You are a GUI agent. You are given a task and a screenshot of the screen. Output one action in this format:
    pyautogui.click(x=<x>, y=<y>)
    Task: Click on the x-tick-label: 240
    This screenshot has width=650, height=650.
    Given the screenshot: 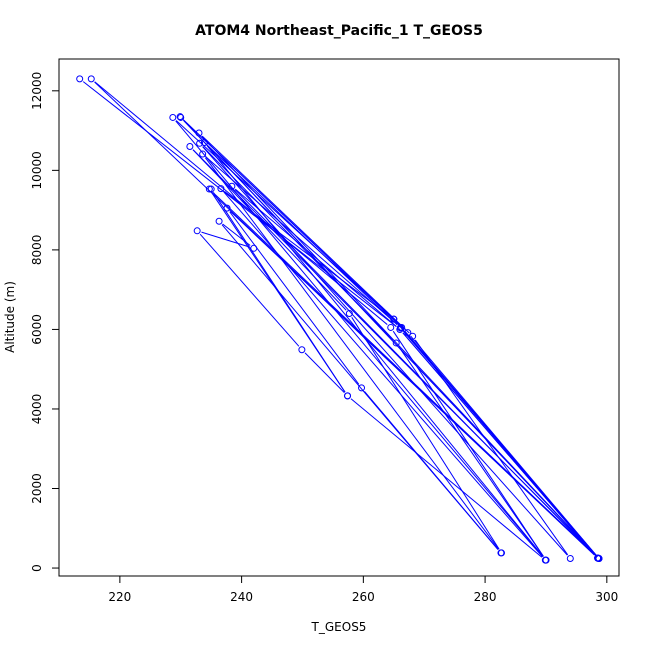 What is the action you would take?
    pyautogui.click(x=241, y=597)
    